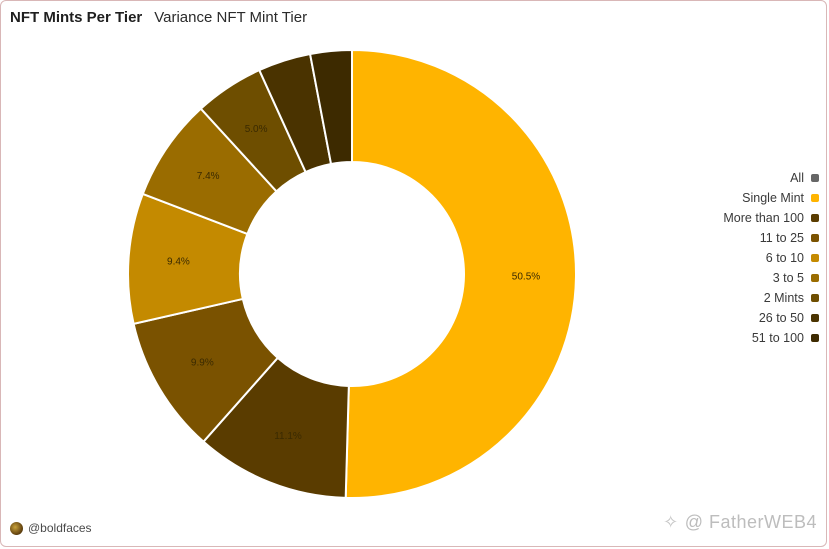 This screenshot has height=549, width=829. I want to click on slice-label-more-than-100: 11.1%, so click(288, 436).